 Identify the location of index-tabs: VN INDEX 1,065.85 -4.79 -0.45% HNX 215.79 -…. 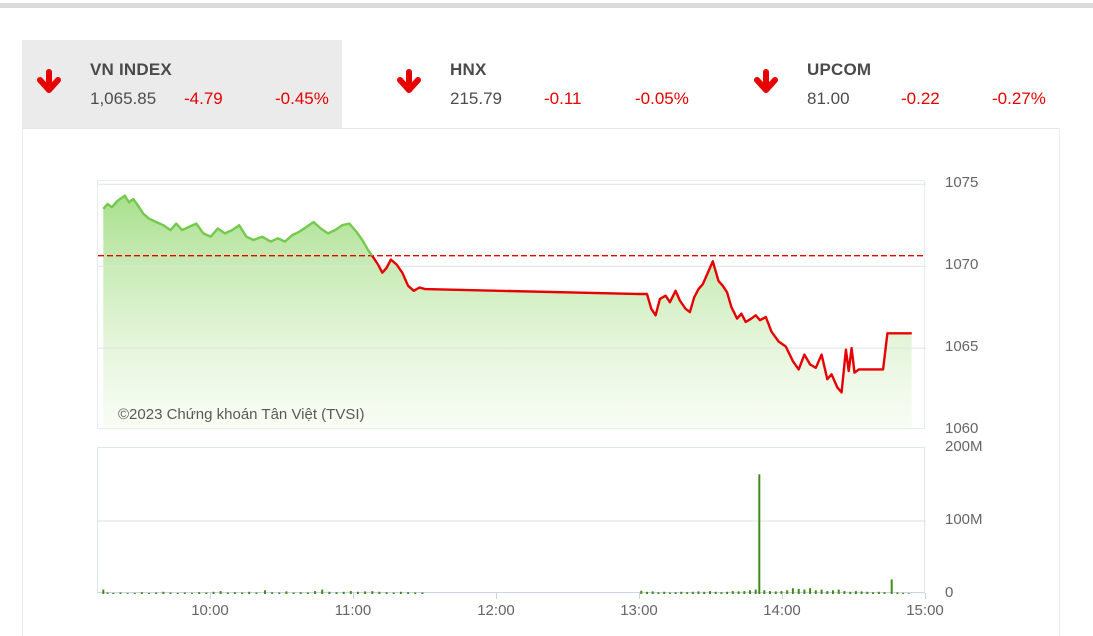
(541, 84).